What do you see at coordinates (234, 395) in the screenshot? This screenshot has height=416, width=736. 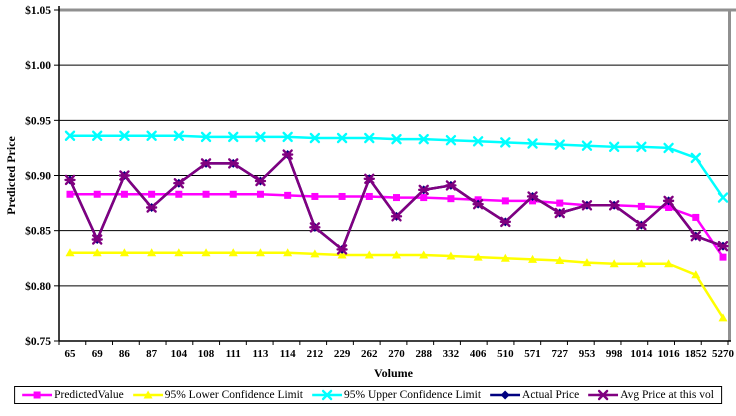 I see `legend-label-1: 95% Lower Confidence Limit` at bounding box center [234, 395].